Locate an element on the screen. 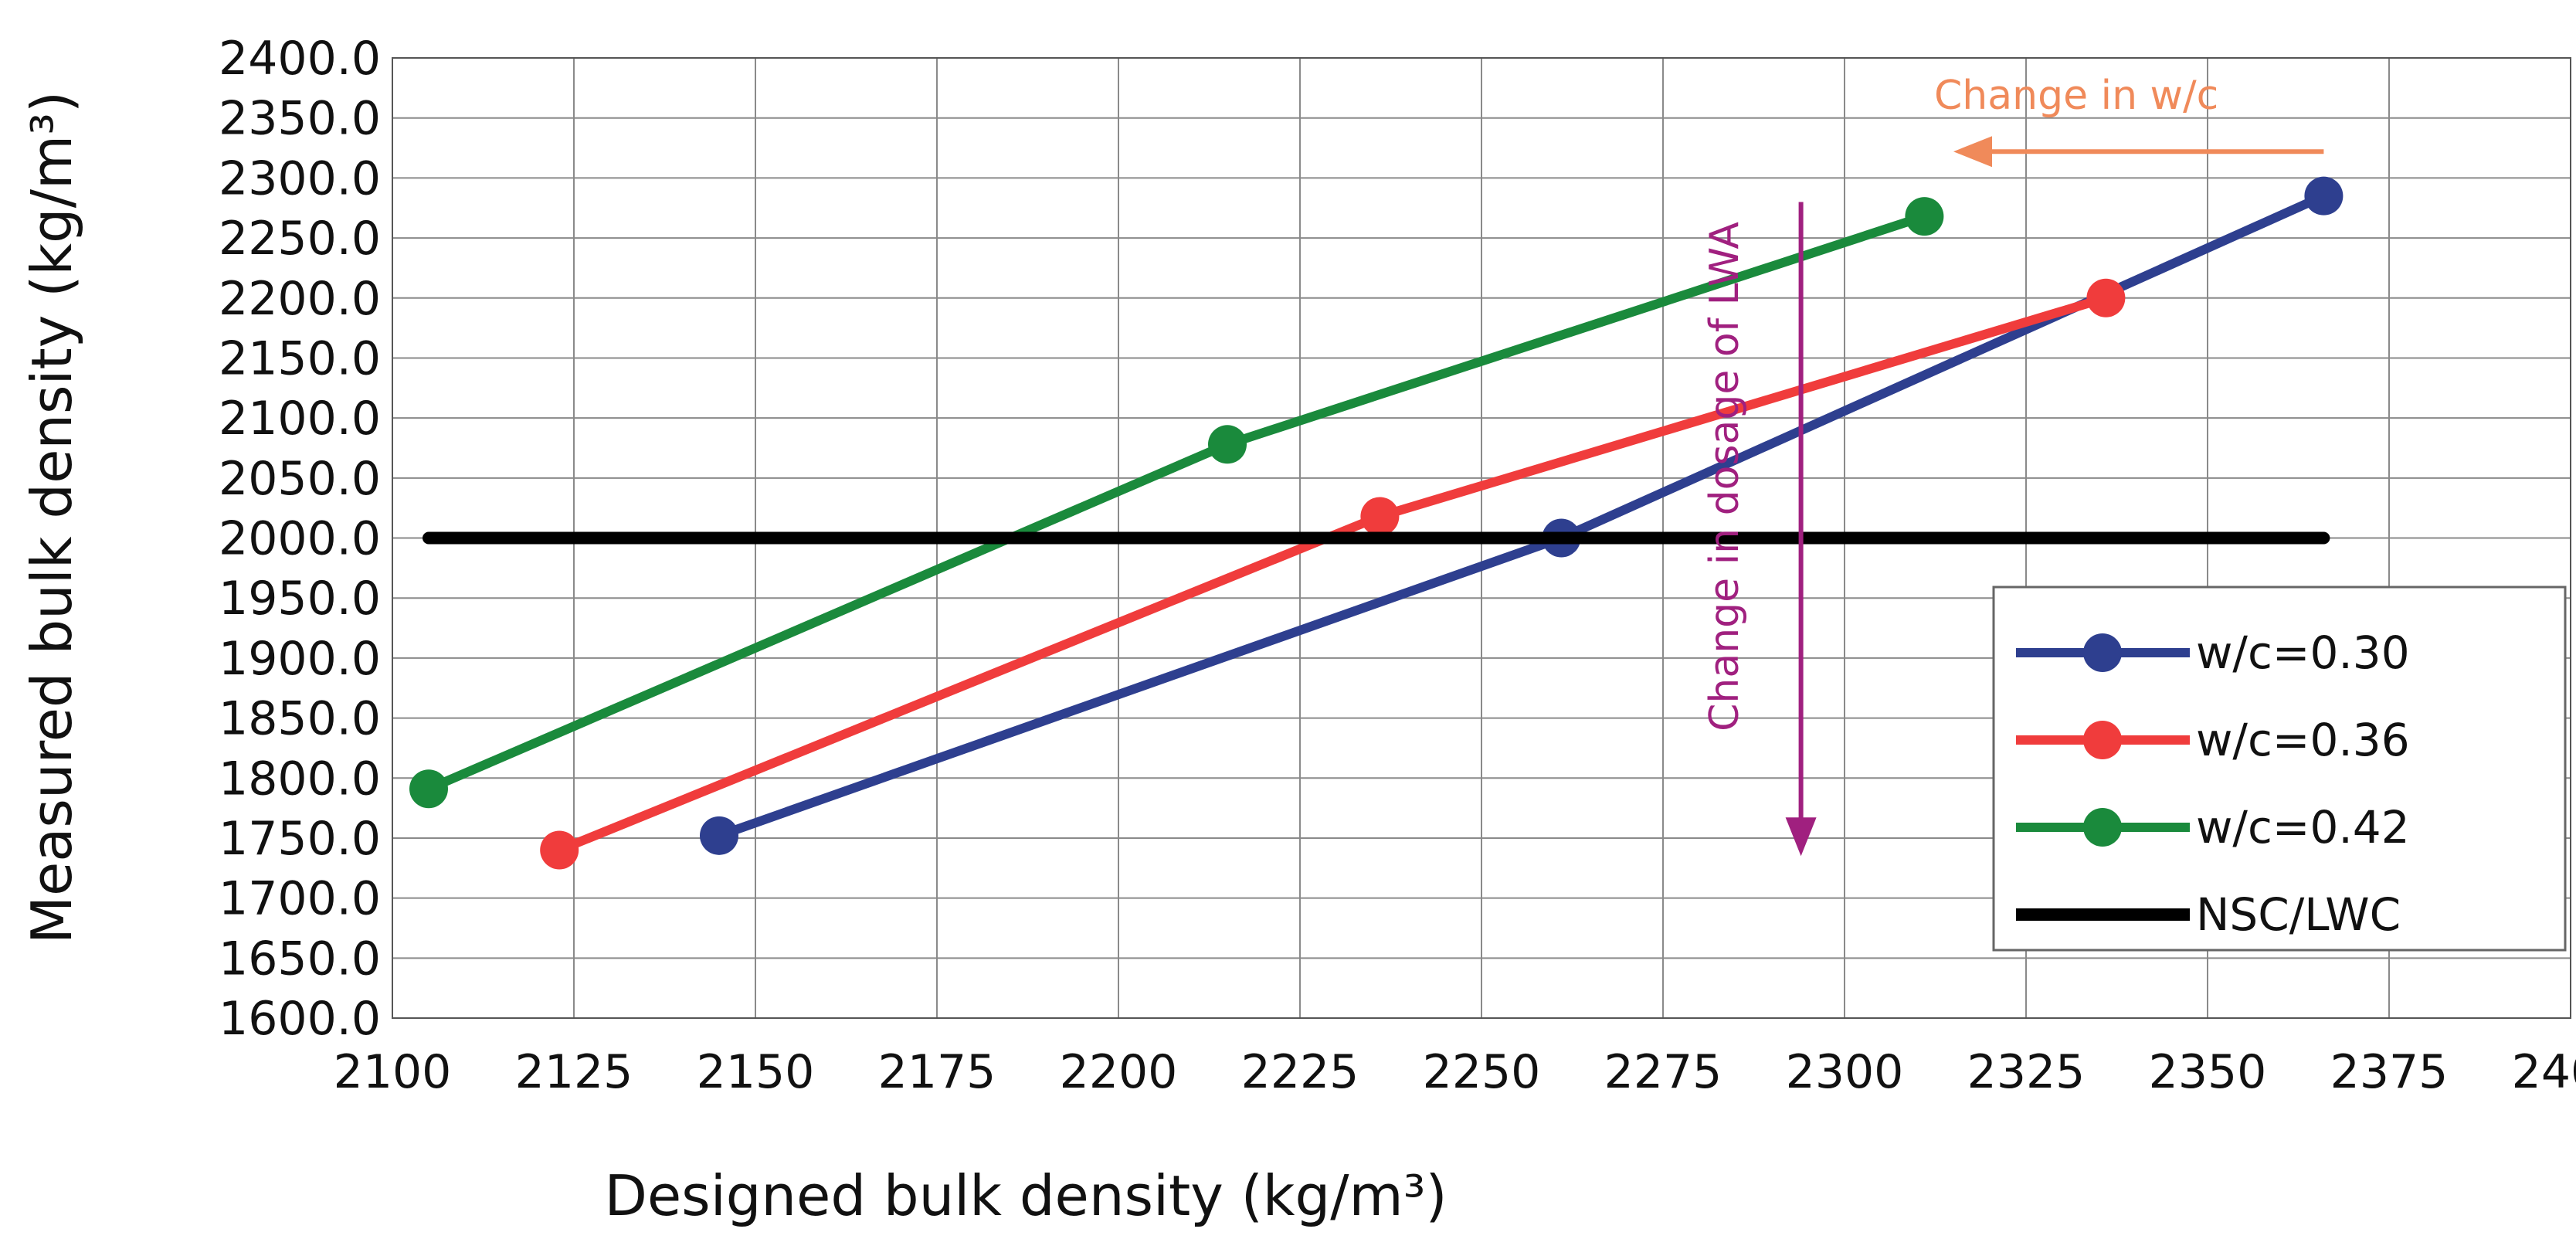  annotation-change-in-lwa: Change in dosage of LWA is located at coordinates (1725, 477).